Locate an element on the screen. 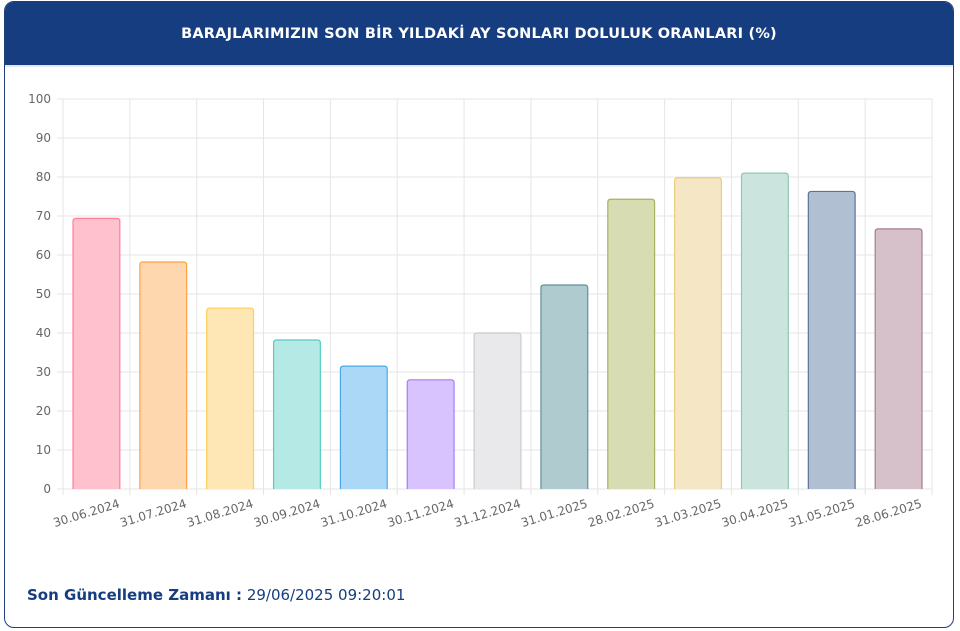 The image size is (960, 631). x-tick-label: 30.04.2025 is located at coordinates (755, 512).